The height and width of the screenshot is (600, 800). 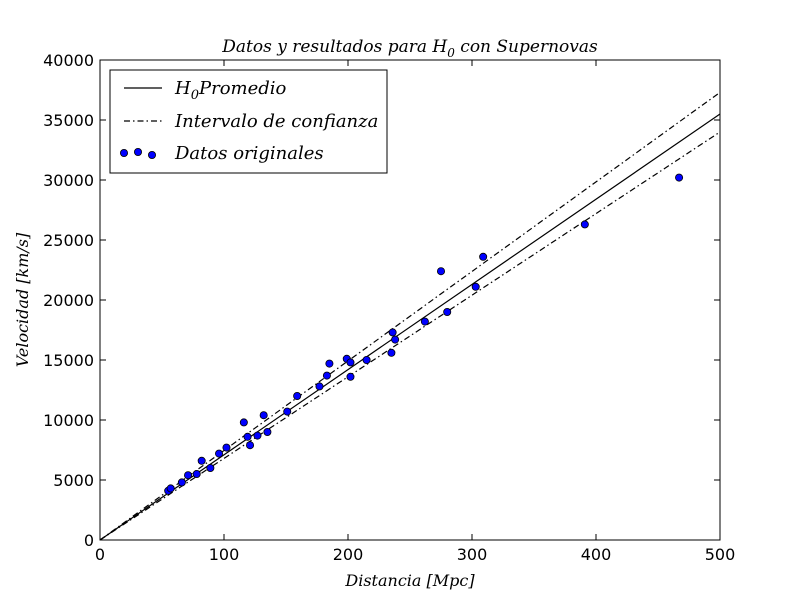 What do you see at coordinates (68, 60) in the screenshot?
I see `y-tick-label: 40000` at bounding box center [68, 60].